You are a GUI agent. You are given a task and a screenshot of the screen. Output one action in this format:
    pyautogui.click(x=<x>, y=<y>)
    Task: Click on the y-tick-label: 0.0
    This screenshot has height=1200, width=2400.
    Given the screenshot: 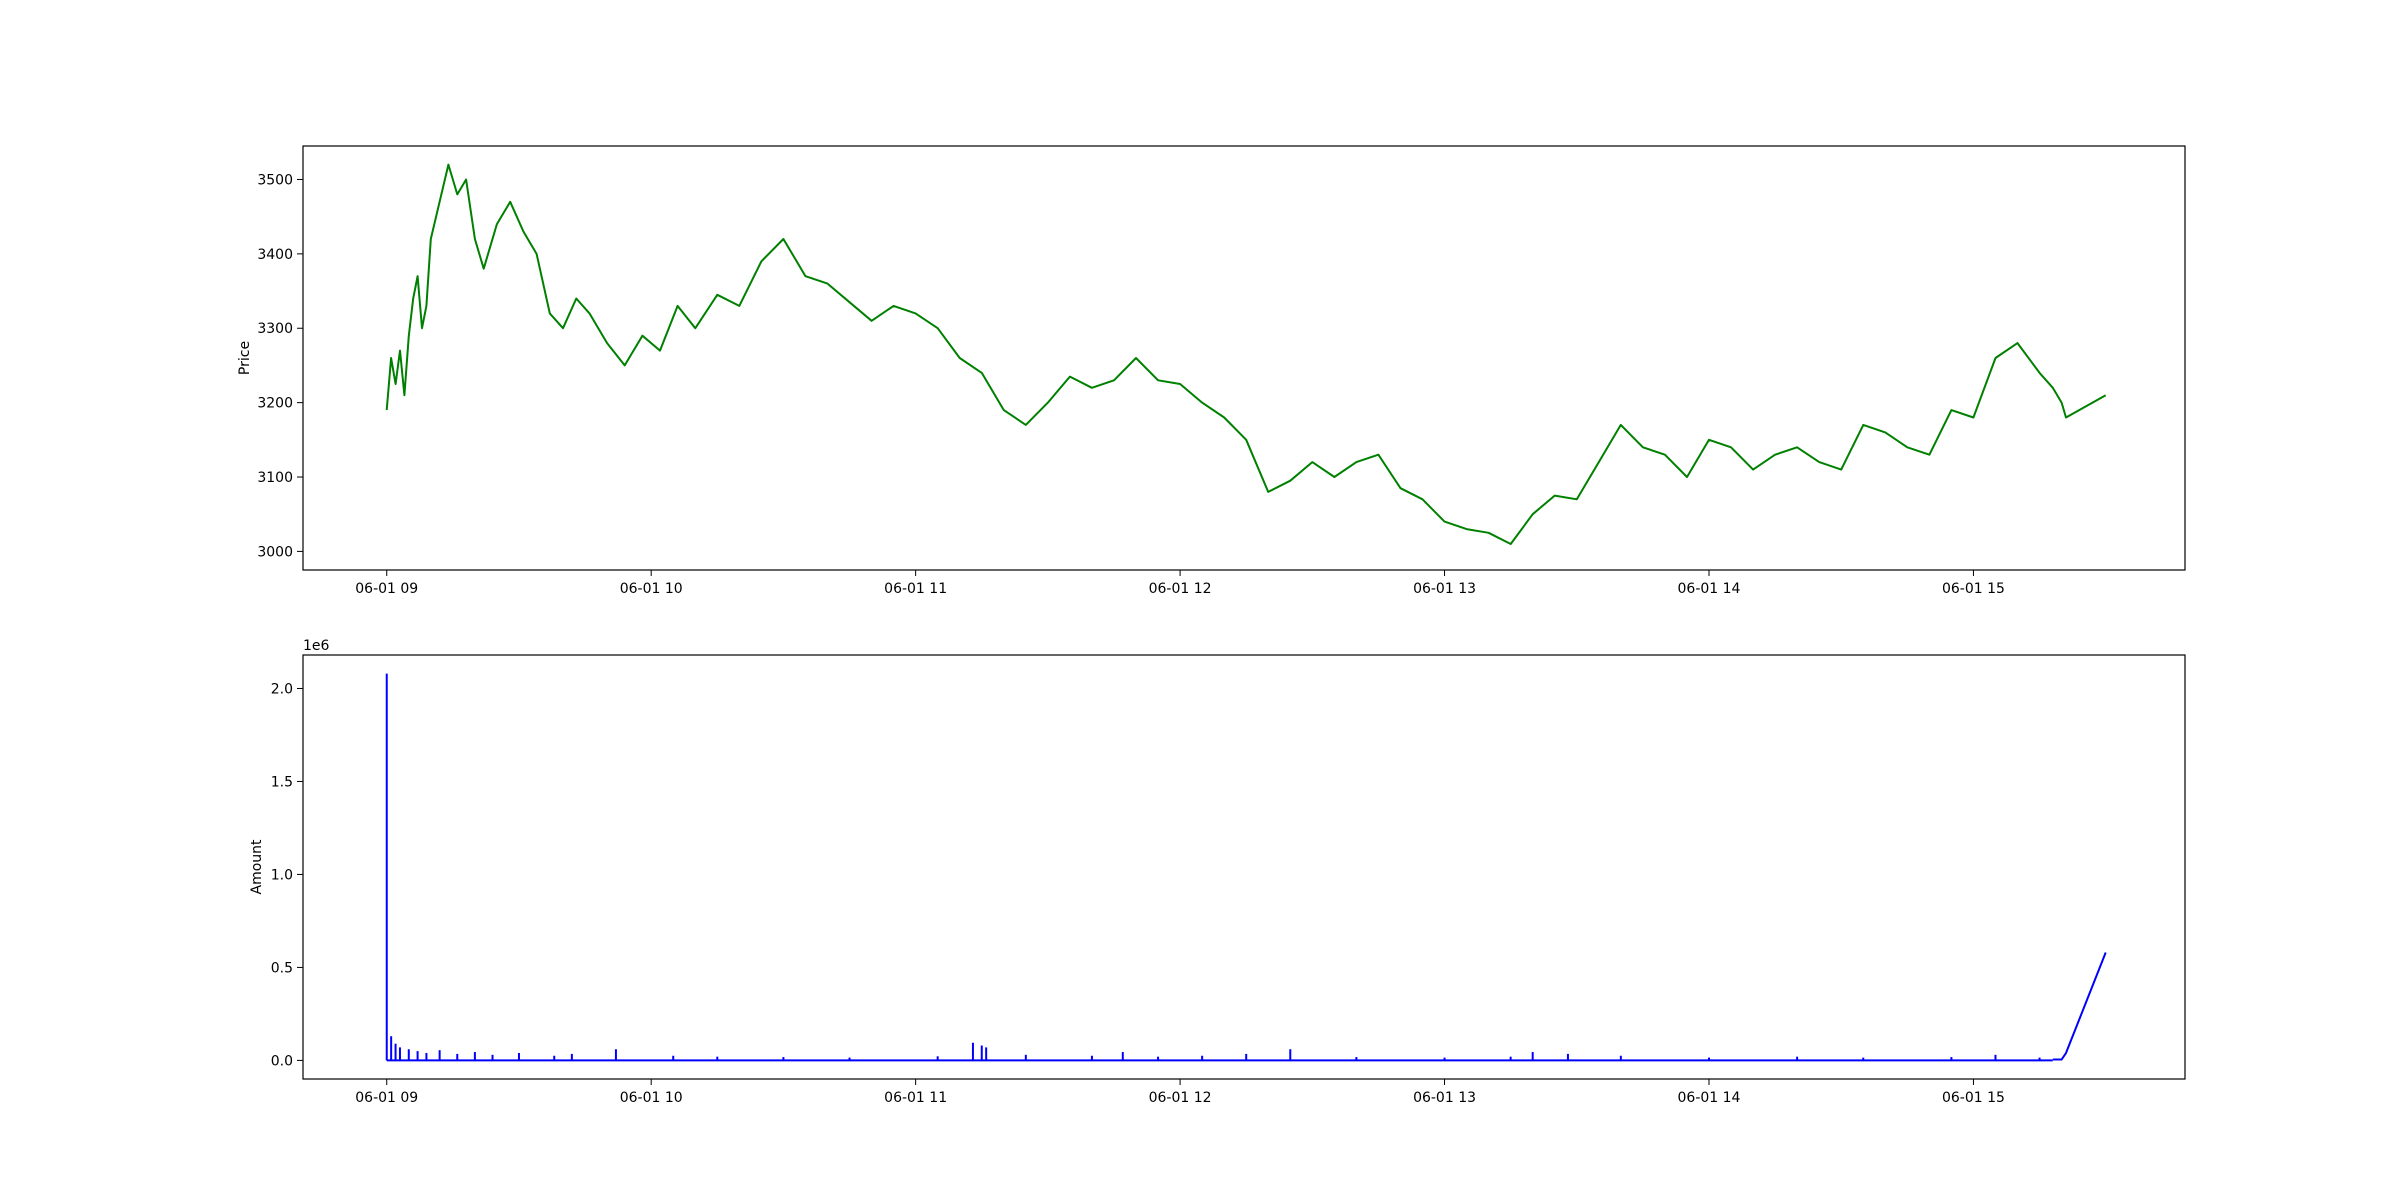 What is the action you would take?
    pyautogui.click(x=282, y=1061)
    